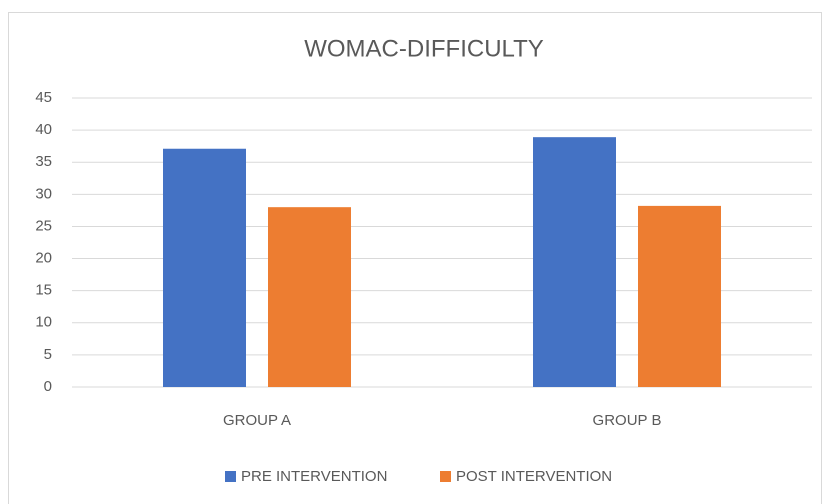  I want to click on y-tick-label: 15, so click(43, 290).